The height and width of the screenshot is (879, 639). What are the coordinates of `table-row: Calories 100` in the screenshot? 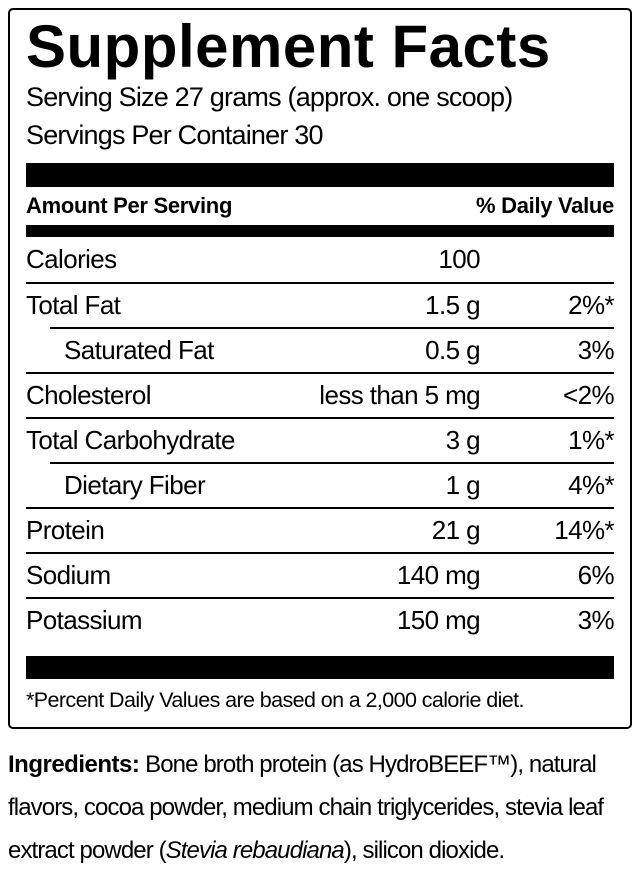 It's located at (320, 259).